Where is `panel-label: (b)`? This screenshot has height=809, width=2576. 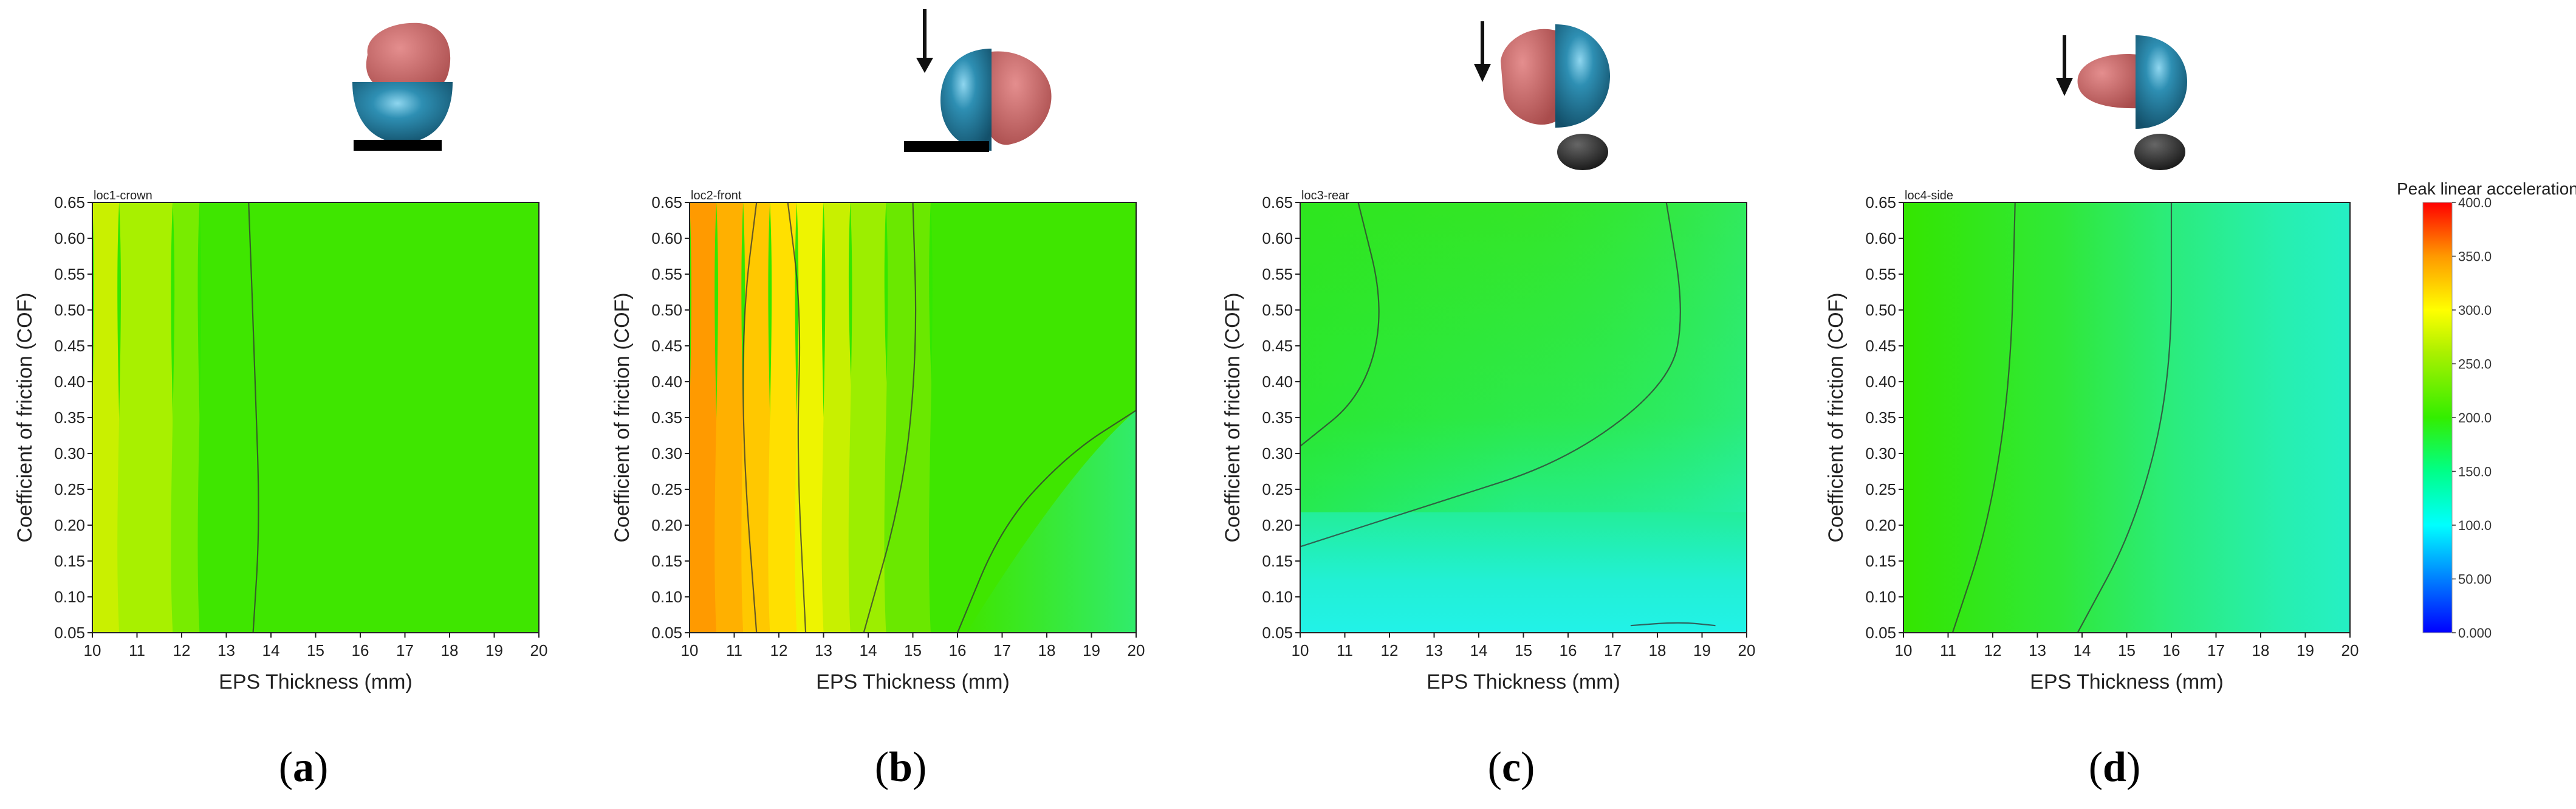
panel-label: (b) is located at coordinates (901, 768).